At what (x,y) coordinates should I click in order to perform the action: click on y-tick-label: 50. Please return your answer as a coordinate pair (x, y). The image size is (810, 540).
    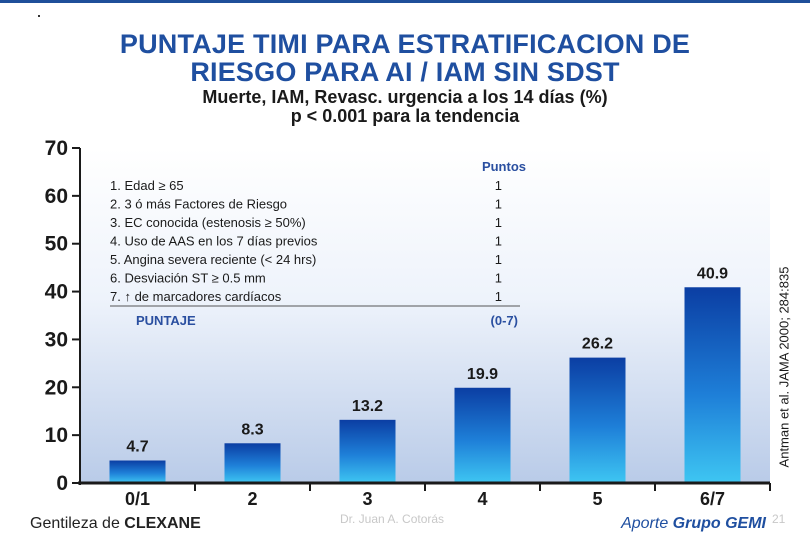
    Looking at the image, I should click on (56, 244).